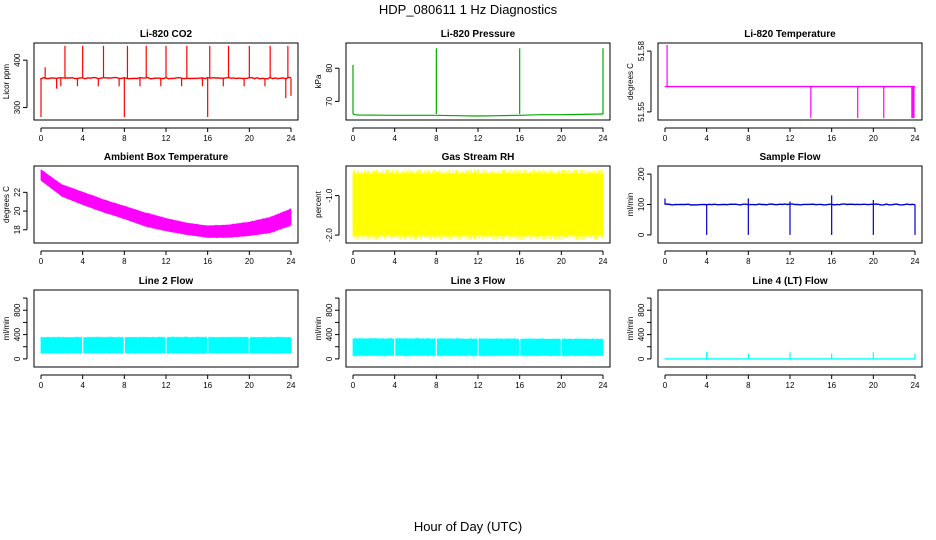  What do you see at coordinates (329, 235) in the screenshot?
I see `y-tick-label: -2.0` at bounding box center [329, 235].